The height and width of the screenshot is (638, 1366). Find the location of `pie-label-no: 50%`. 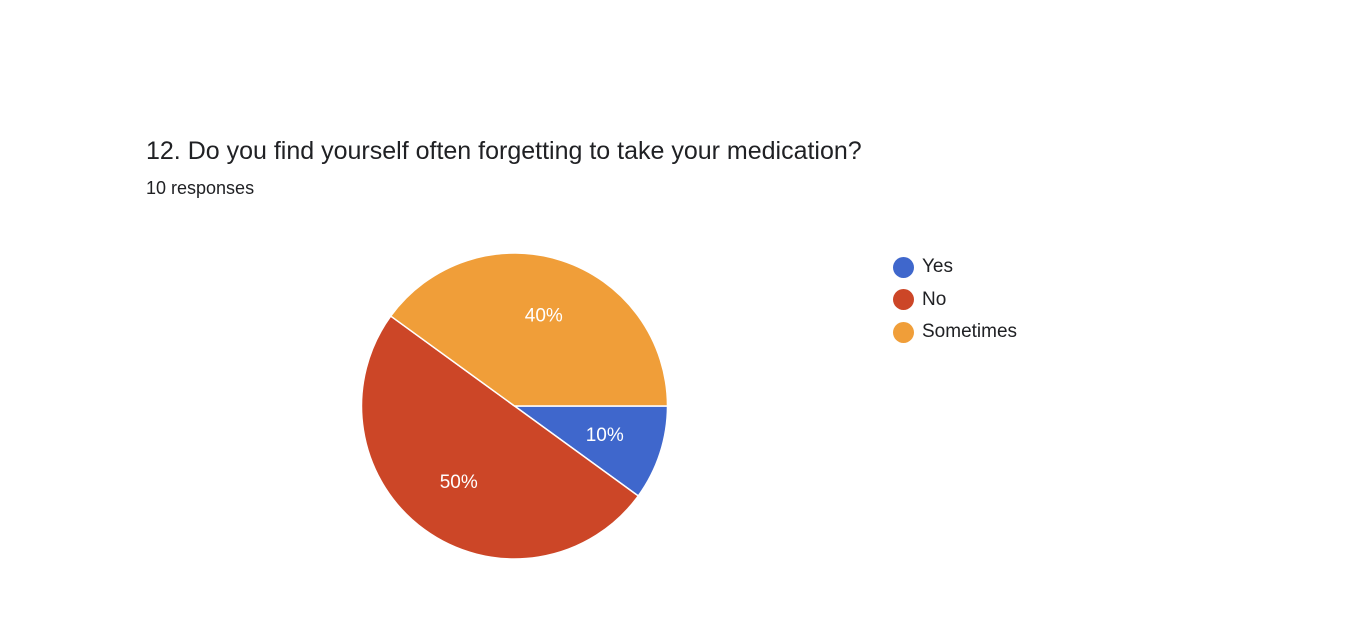

pie-label-no: 50% is located at coordinates (459, 482).